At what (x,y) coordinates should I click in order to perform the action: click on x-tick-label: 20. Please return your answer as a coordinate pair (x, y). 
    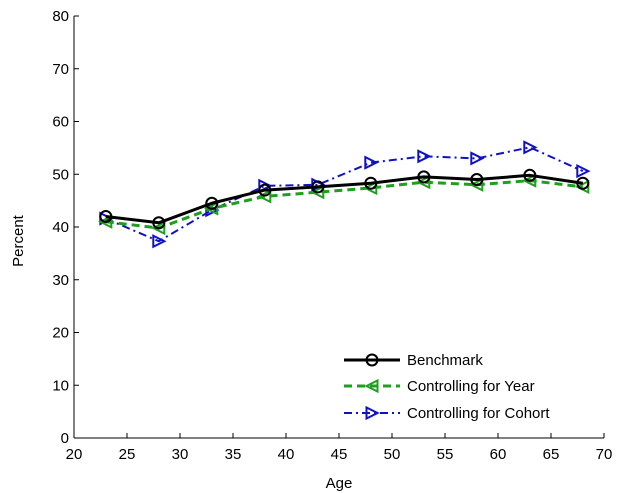
    Looking at the image, I should click on (74, 454).